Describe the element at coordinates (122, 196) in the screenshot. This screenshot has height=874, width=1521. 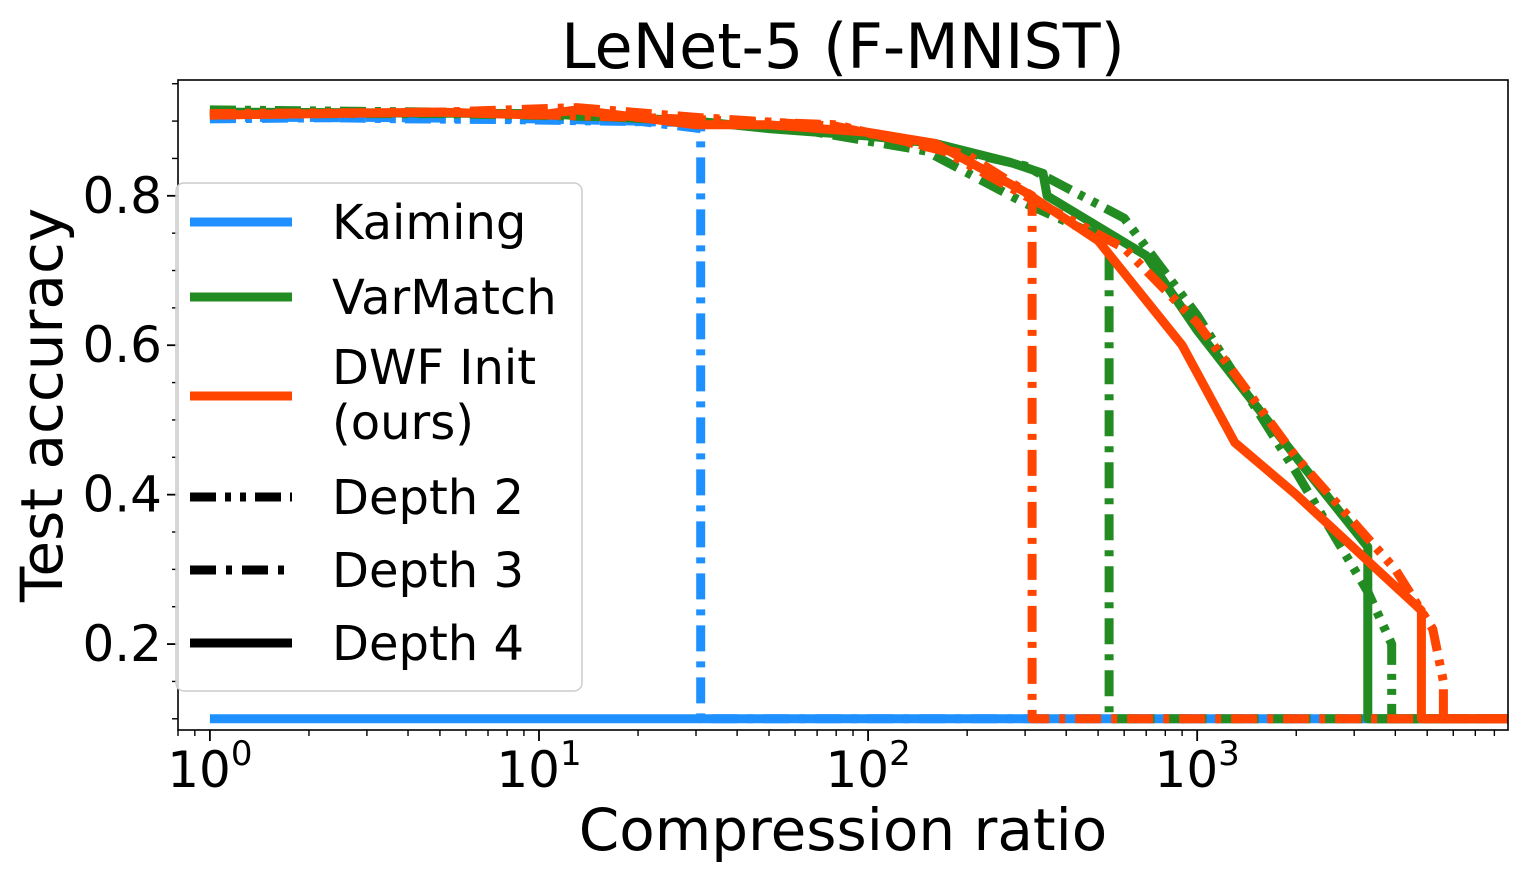
I see `y-tick-label: 0.8` at that location.